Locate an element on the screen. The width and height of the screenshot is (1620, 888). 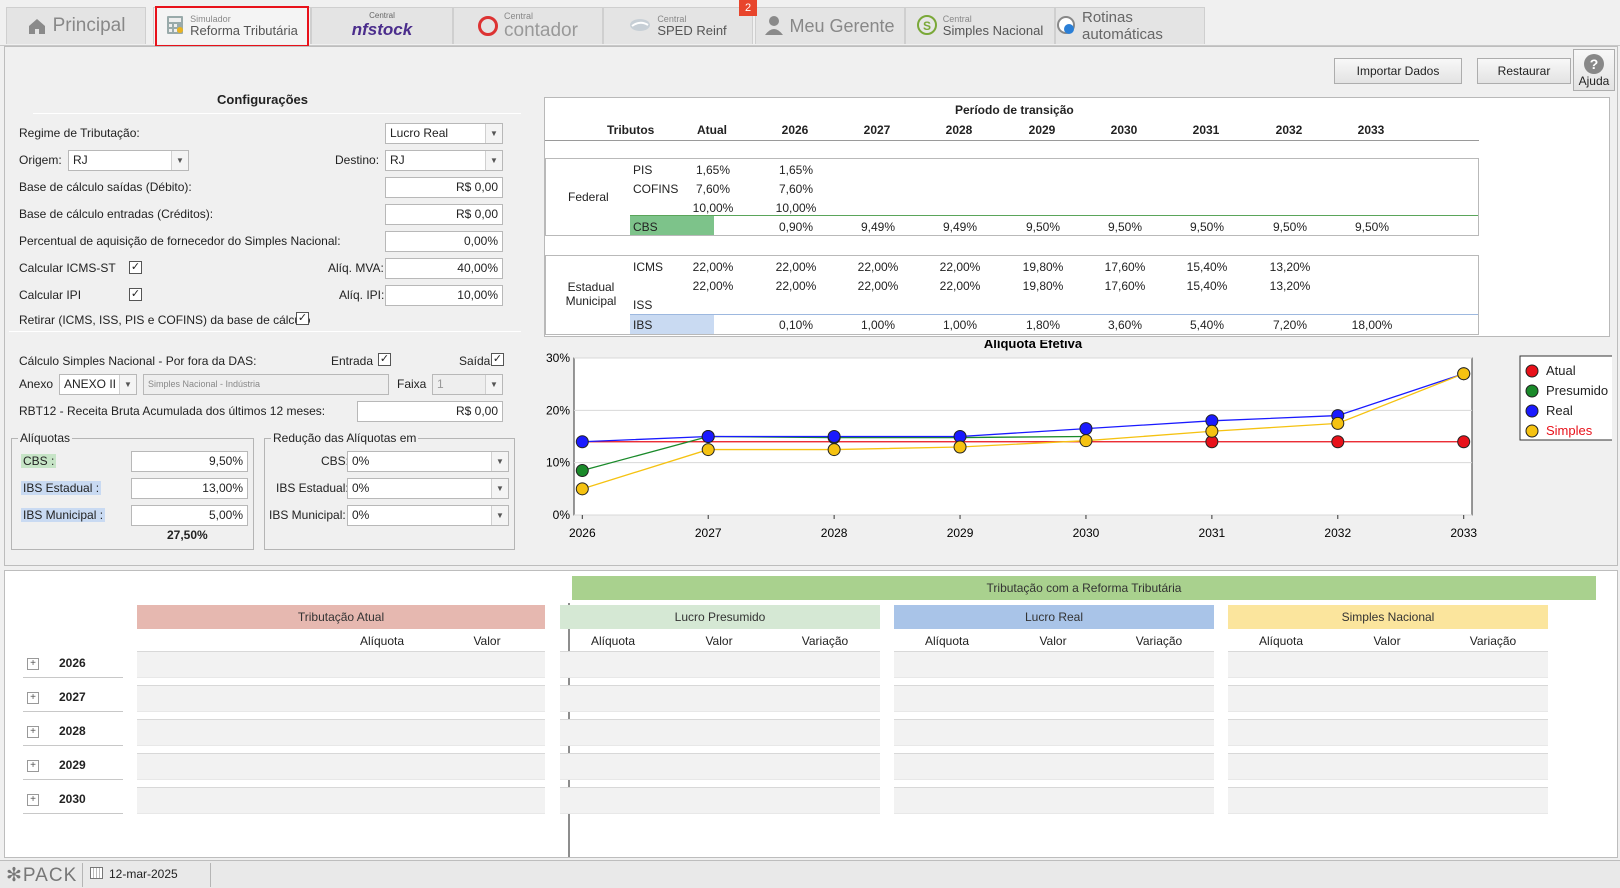
result-col-header: Alíquota is located at coordinates (1281, 641).